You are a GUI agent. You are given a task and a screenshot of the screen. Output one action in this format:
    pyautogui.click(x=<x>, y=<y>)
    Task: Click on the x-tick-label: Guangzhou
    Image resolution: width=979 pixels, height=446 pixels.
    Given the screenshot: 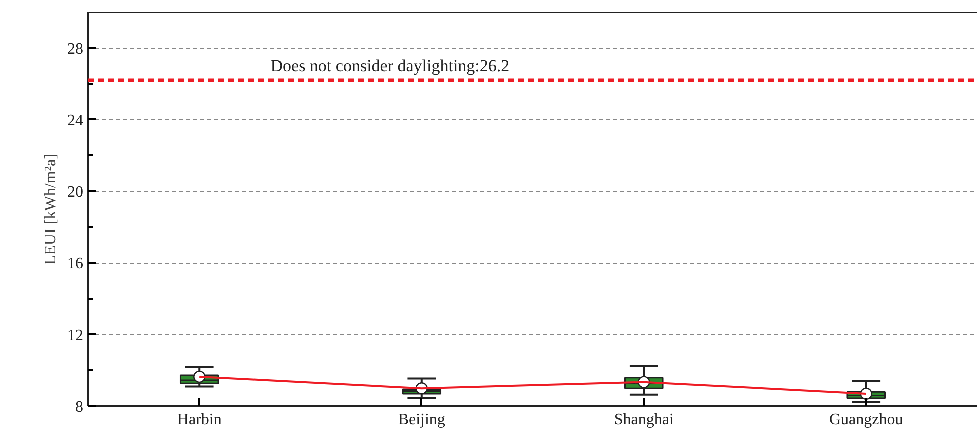 What is the action you would take?
    pyautogui.click(x=866, y=420)
    